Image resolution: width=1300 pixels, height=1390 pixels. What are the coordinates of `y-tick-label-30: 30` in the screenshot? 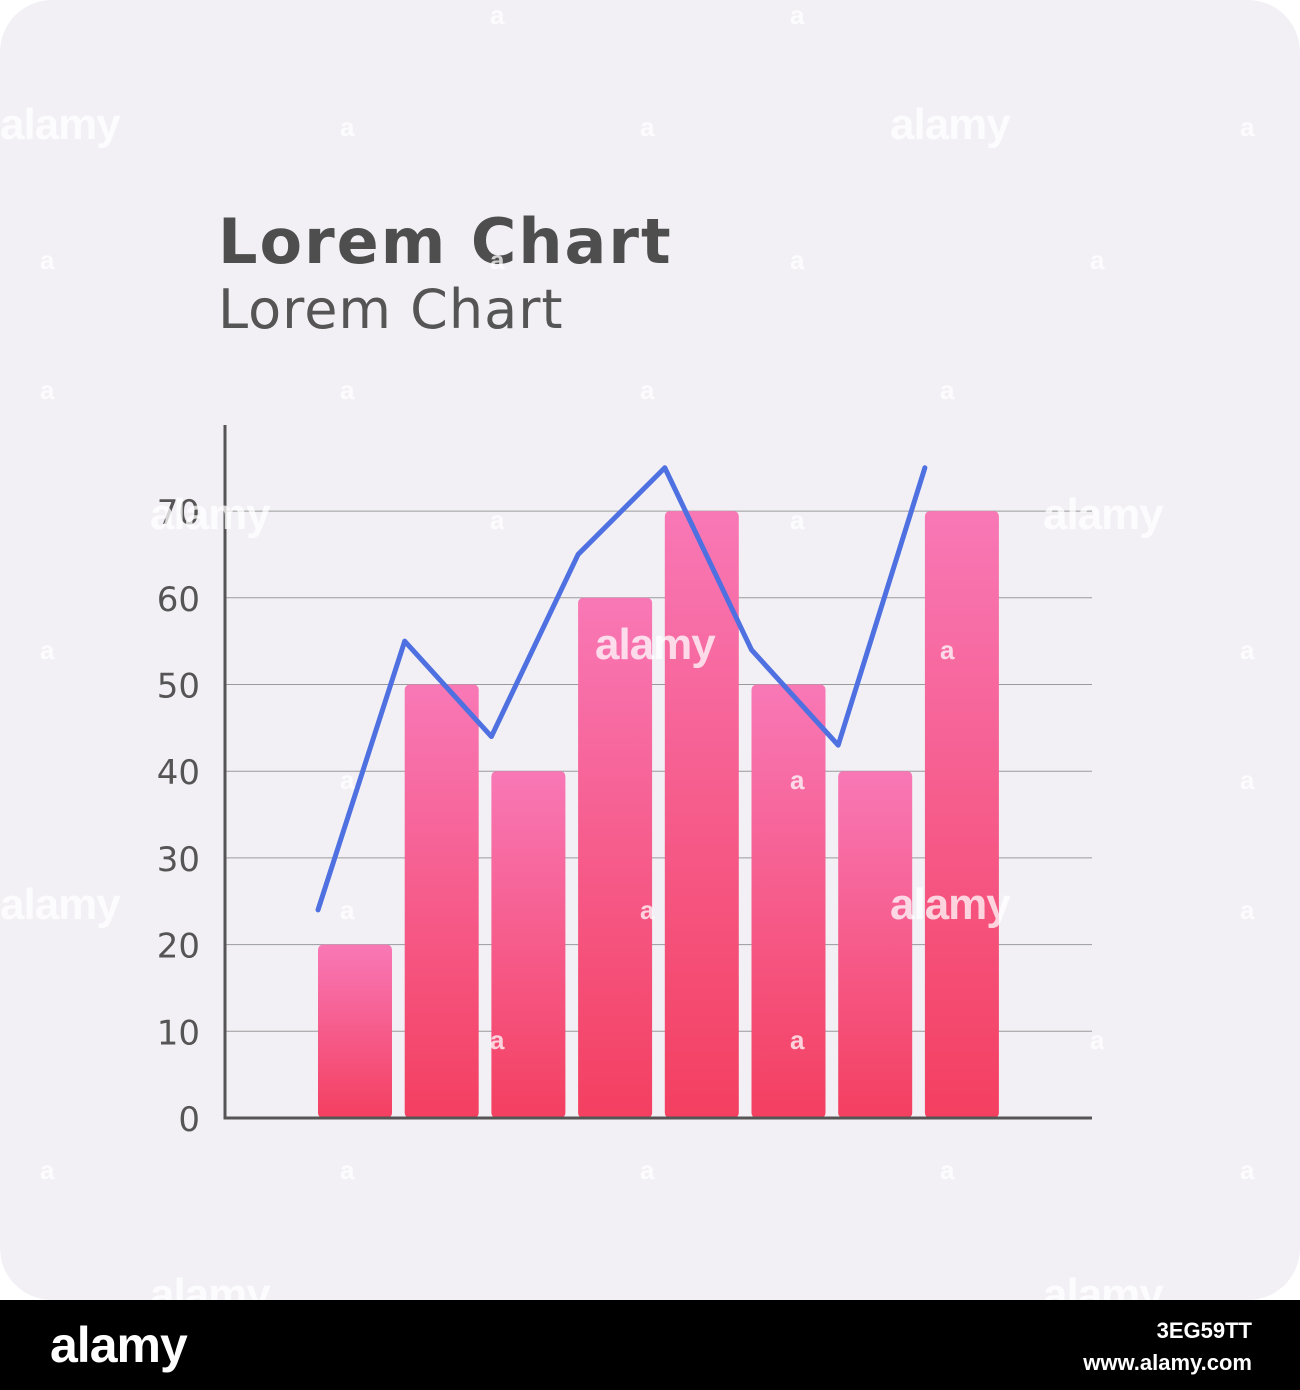 It's located at (178, 860).